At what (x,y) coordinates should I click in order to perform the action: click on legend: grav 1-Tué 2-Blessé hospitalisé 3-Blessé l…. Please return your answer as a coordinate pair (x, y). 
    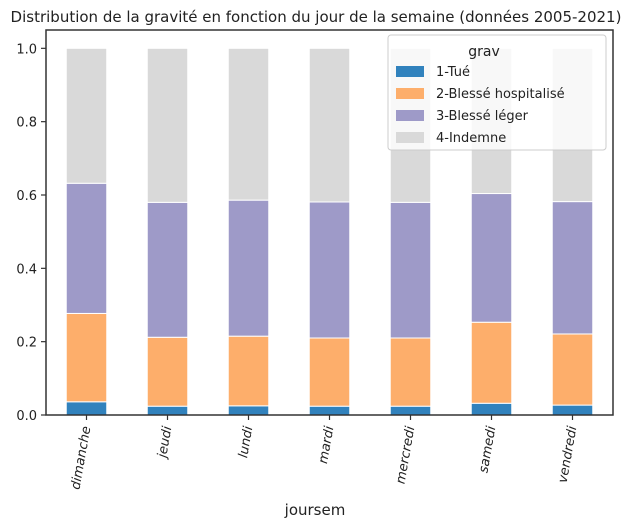
    Looking at the image, I should click on (497, 92).